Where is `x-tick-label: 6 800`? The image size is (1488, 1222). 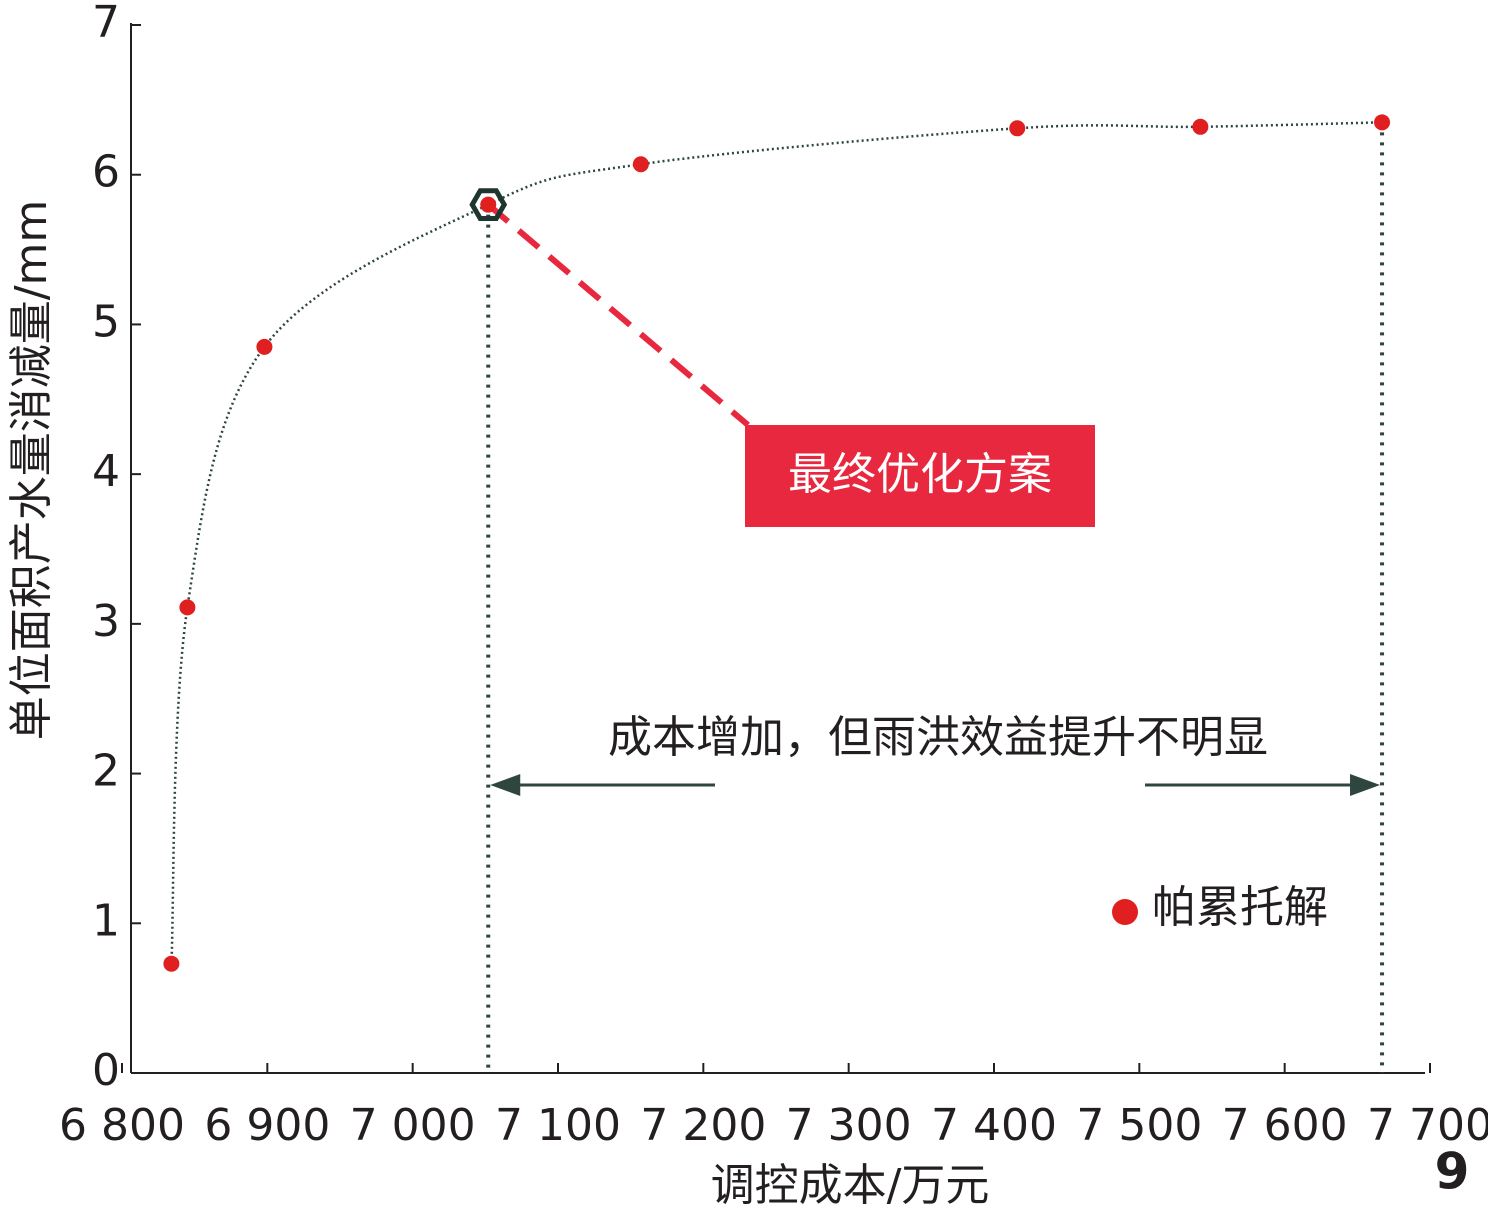 x-tick-label: 6 800 is located at coordinates (122, 1125).